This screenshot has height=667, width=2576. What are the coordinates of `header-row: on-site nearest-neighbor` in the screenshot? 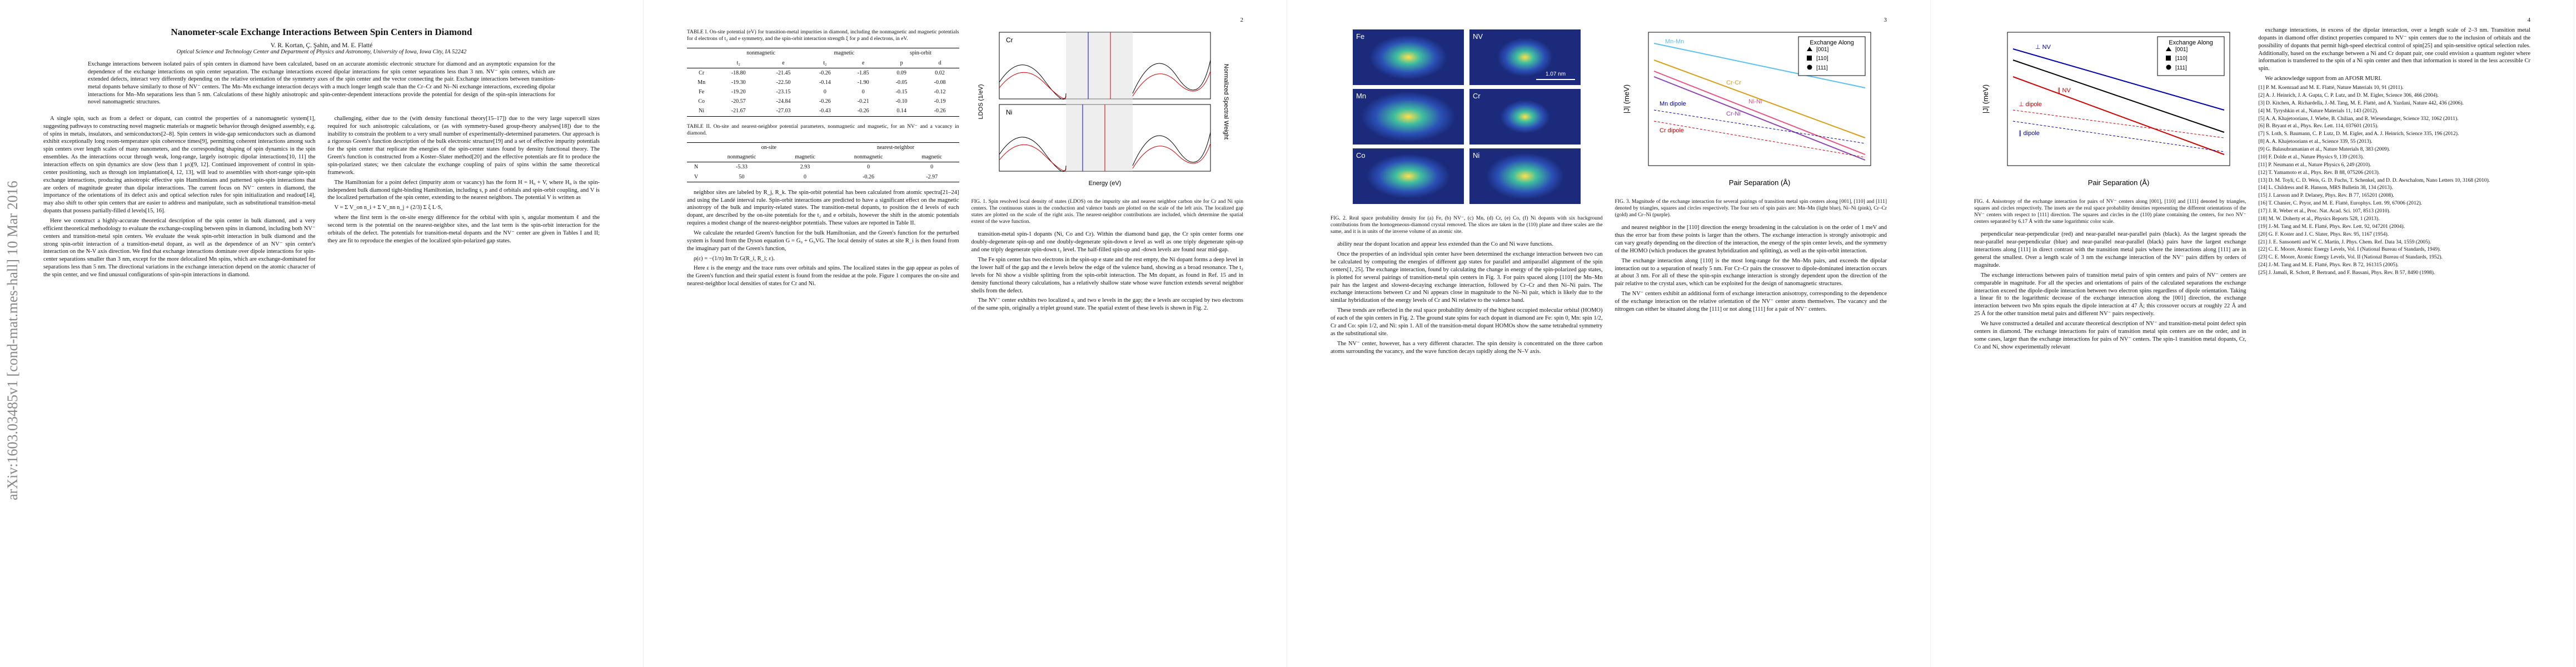 It's located at (823, 147).